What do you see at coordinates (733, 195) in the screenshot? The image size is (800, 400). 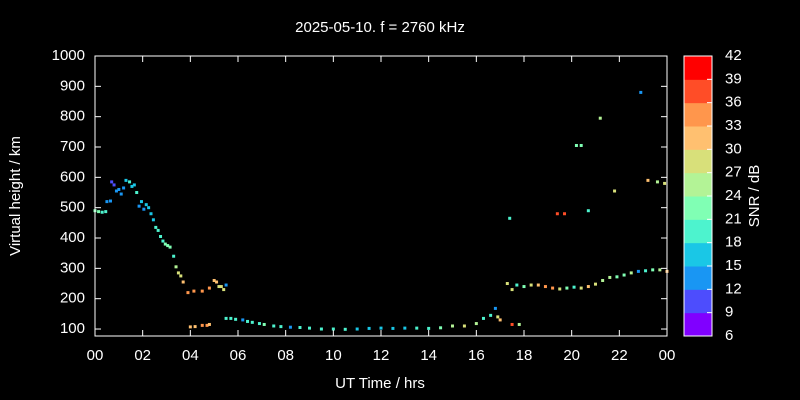 I see `colorbar-tick-label: 24` at bounding box center [733, 195].